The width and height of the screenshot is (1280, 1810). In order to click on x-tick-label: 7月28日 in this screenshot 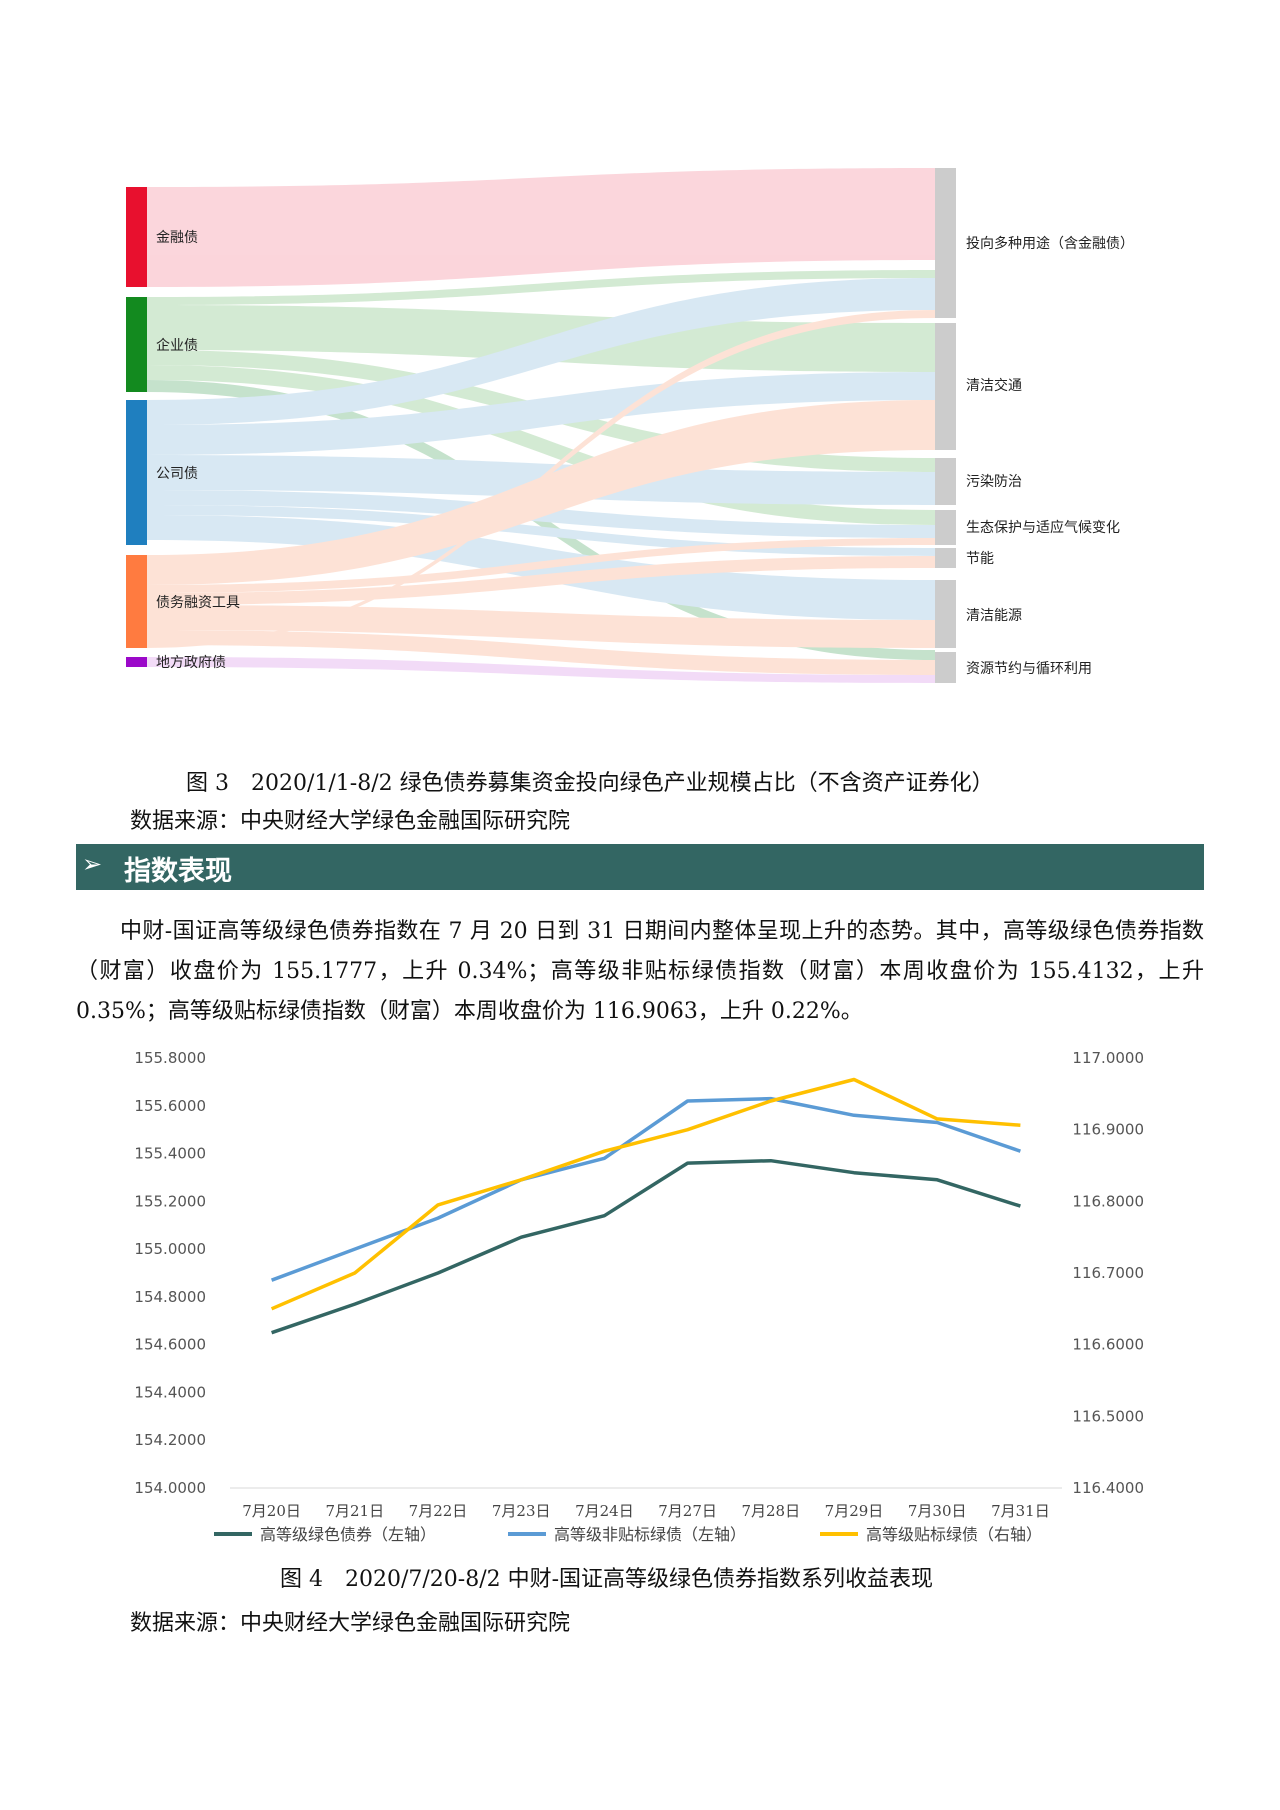, I will do `click(770, 1511)`.